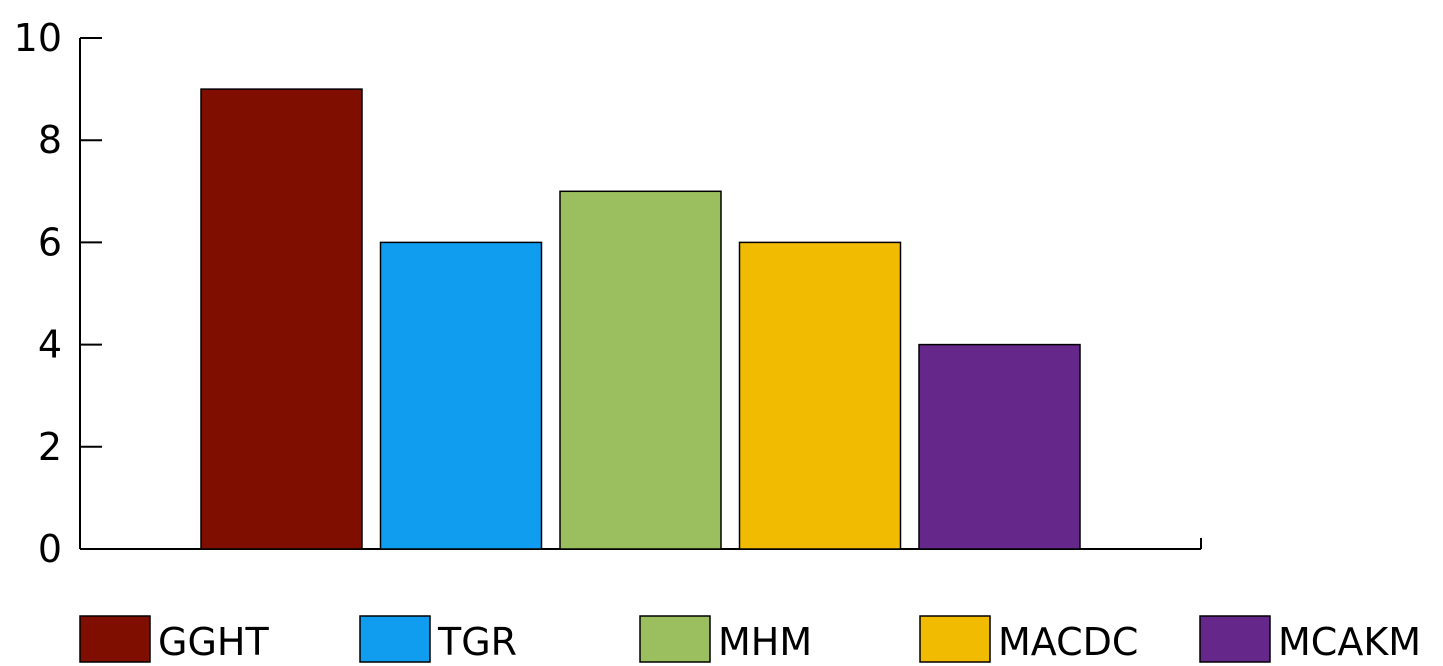  Describe the element at coordinates (50, 549) in the screenshot. I see `y-tick-label-0: 0` at that location.